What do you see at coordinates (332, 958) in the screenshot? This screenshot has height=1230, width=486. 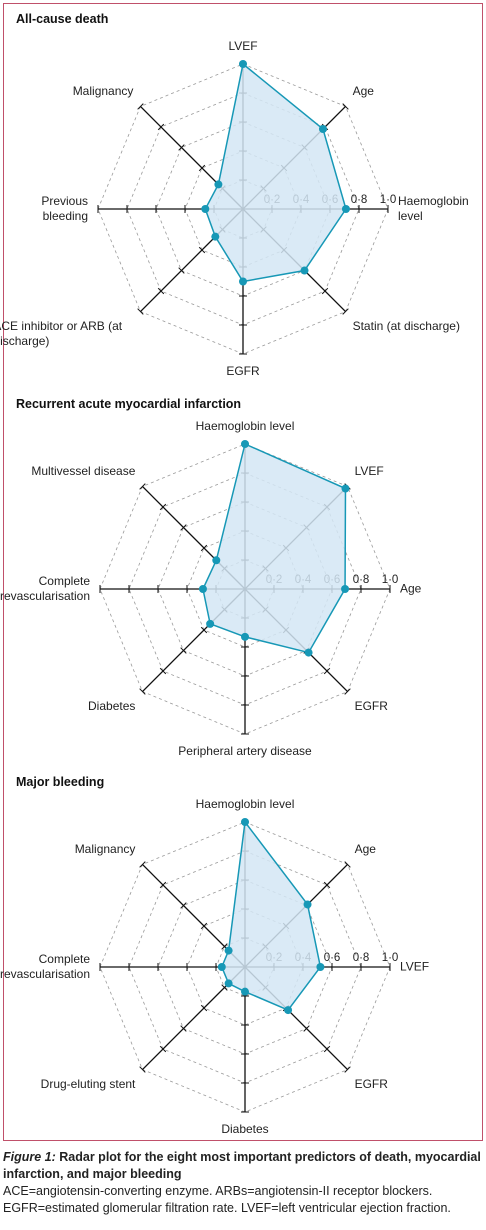 I see `tick-label: 0·6` at bounding box center [332, 958].